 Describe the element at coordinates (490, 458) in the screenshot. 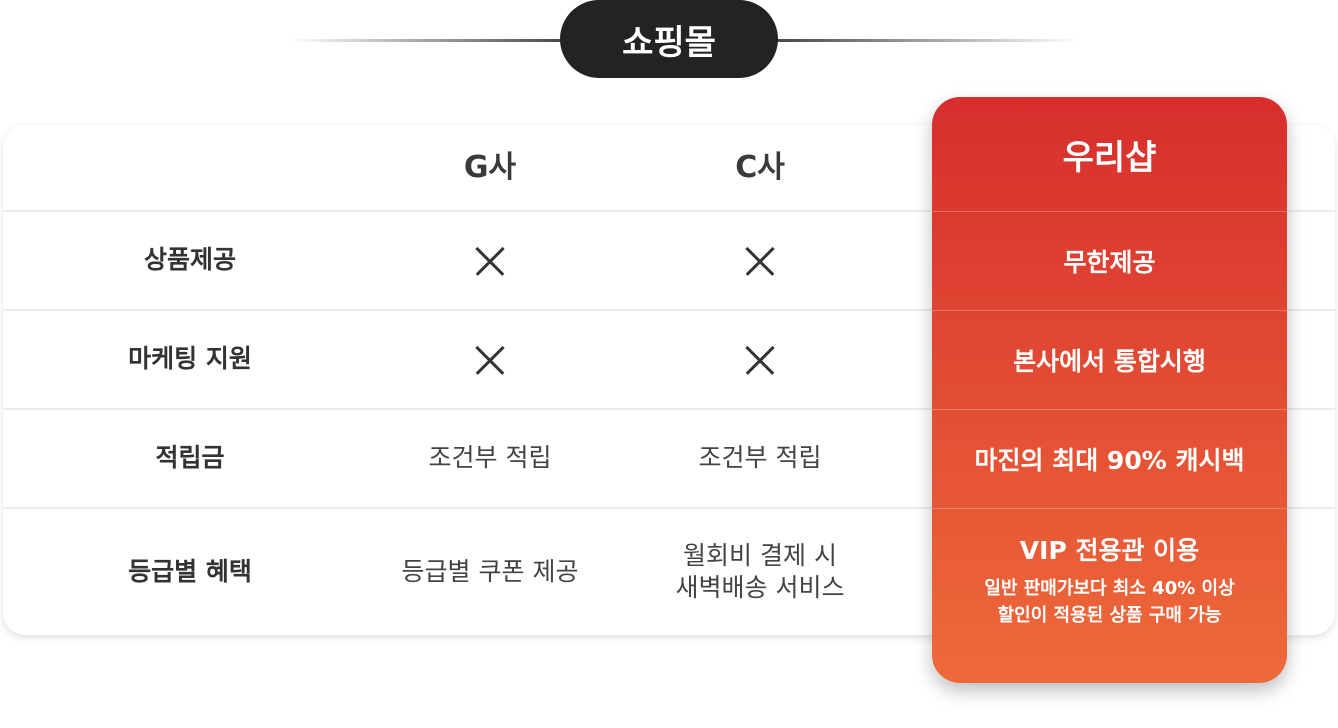

I see `cell-g: 조건부 적립` at that location.